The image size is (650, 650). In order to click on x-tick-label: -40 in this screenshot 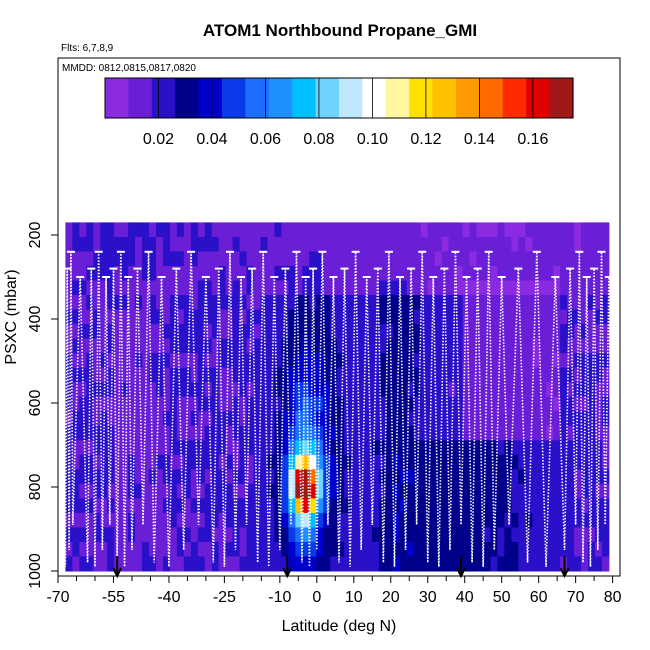, I will do `click(168, 597)`.